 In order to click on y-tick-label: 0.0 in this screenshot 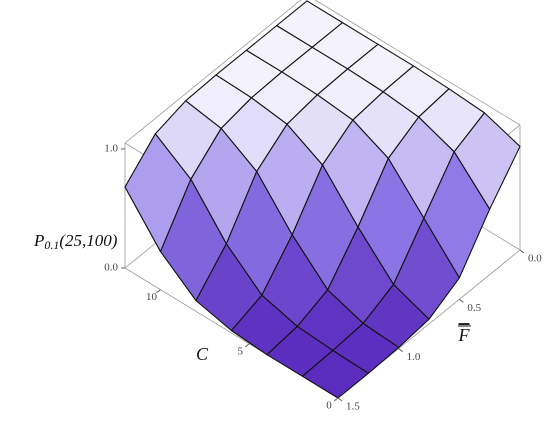, I will do `click(535, 259)`.